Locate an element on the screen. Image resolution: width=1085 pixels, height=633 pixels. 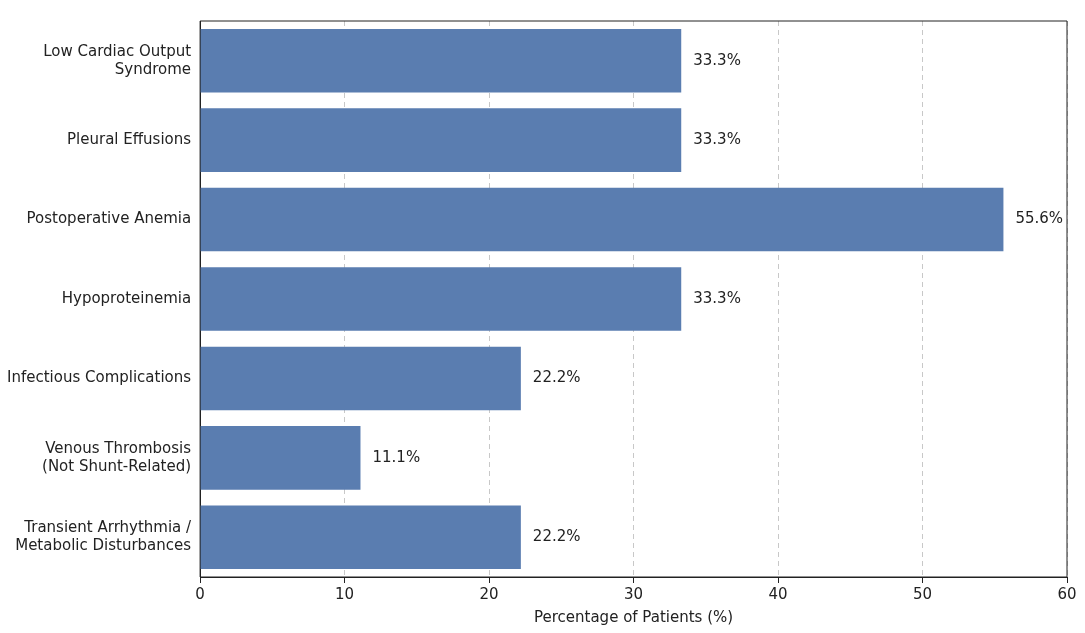
y-tick-label: Pleural Effusions is located at coordinates (129, 139).